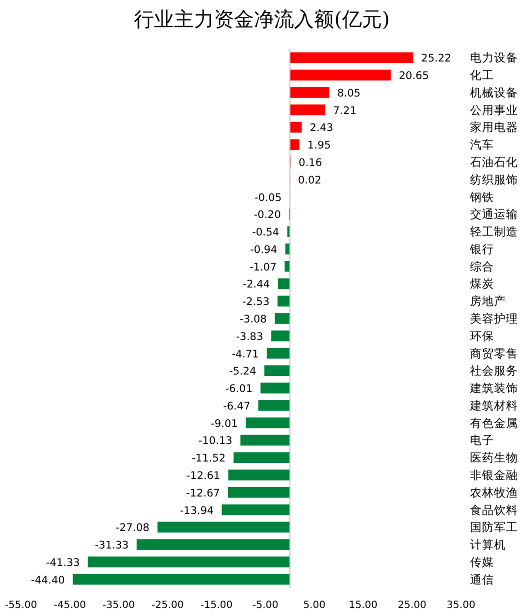  Describe the element at coordinates (494, 527) in the screenshot. I see `y-tick-label: 国防军工` at that location.